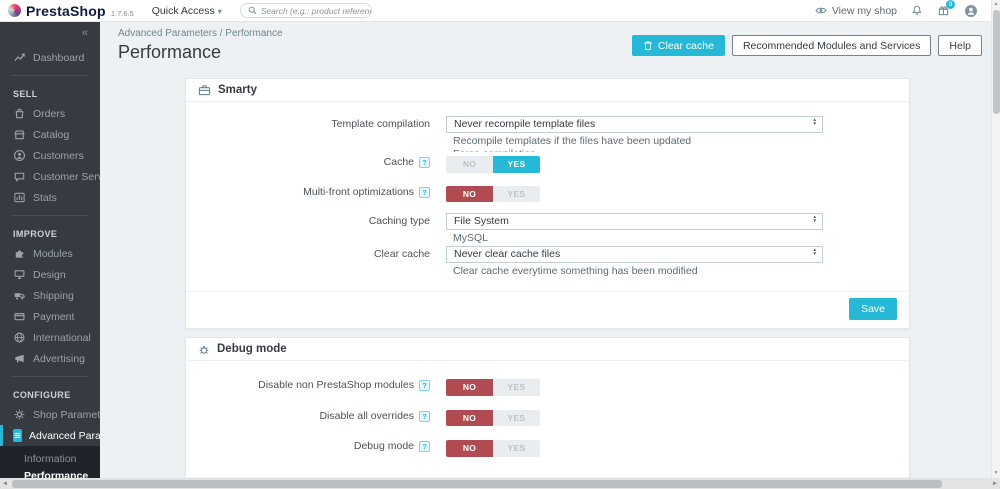 Image resolution: width=1000 pixels, height=489 pixels. I want to click on scroll-up-arrow-icon: ▲, so click(996, 4).